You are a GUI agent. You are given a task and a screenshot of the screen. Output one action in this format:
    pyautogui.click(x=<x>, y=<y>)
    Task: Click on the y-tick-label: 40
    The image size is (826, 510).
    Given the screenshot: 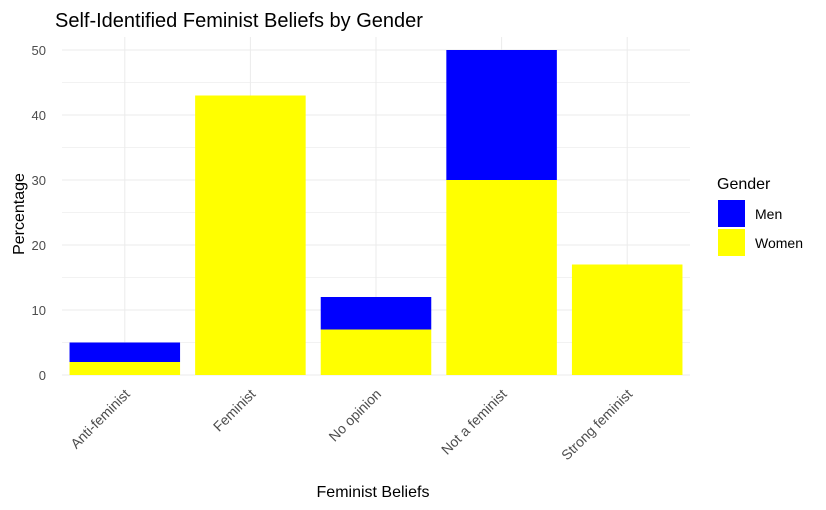 What is the action you would take?
    pyautogui.click(x=39, y=115)
    